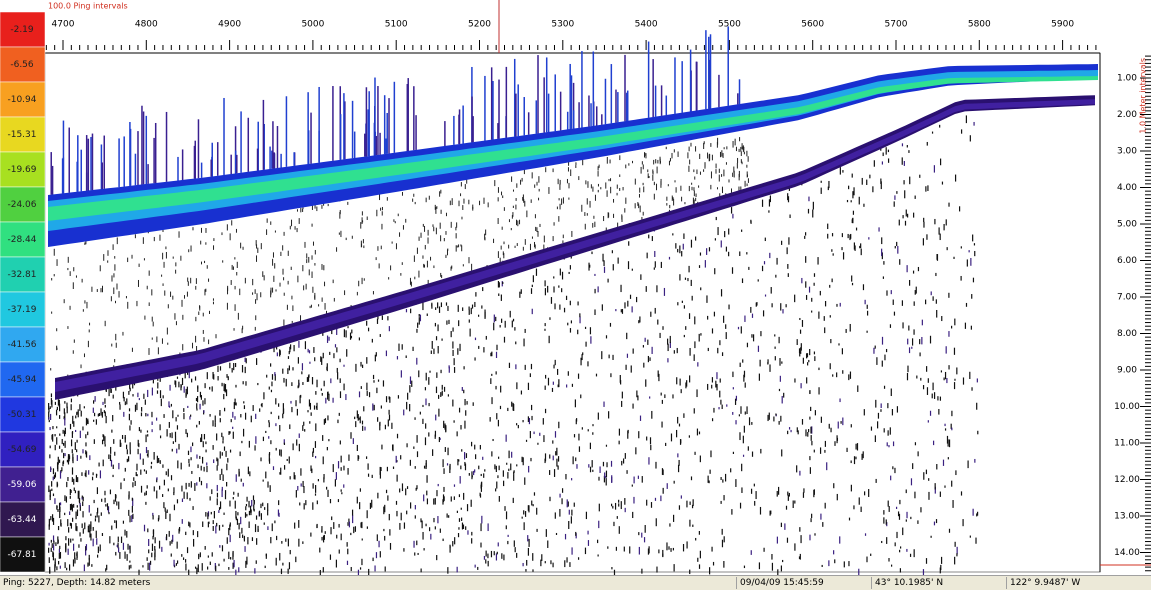 This screenshot has height=590, width=1151. I want to click on depth-label: 3.00, so click(1127, 152).